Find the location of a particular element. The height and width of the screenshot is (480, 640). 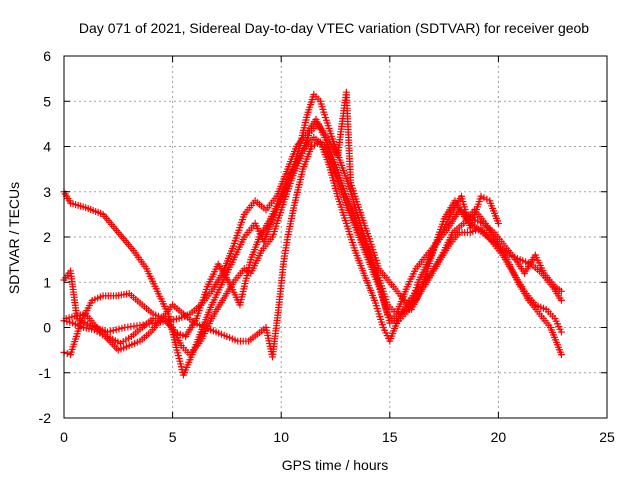

y-tick-label: 3 is located at coordinates (47, 192).